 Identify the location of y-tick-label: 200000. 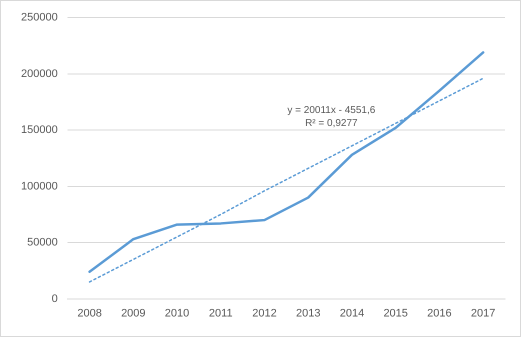
(39, 74).